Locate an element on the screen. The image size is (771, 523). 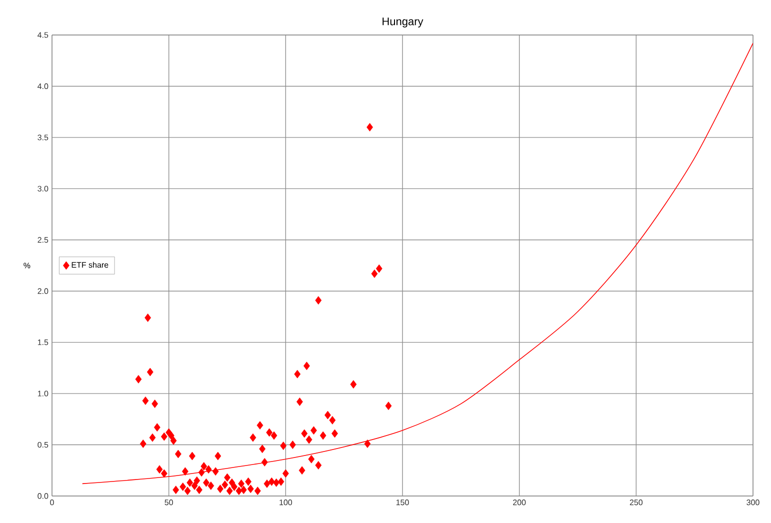
x-tick-label: 150 is located at coordinates (402, 503).